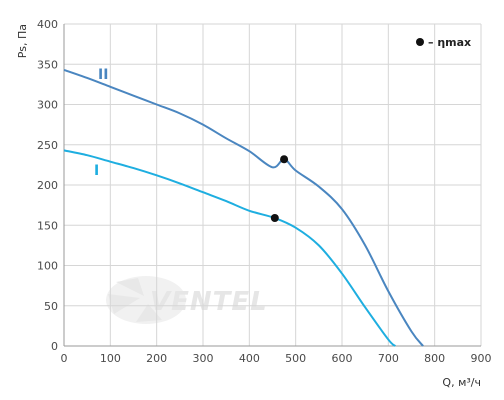 The width and height of the screenshot is (504, 400). Describe the element at coordinates (110, 358) in the screenshot. I see `x-tick-label-100: 100` at that location.